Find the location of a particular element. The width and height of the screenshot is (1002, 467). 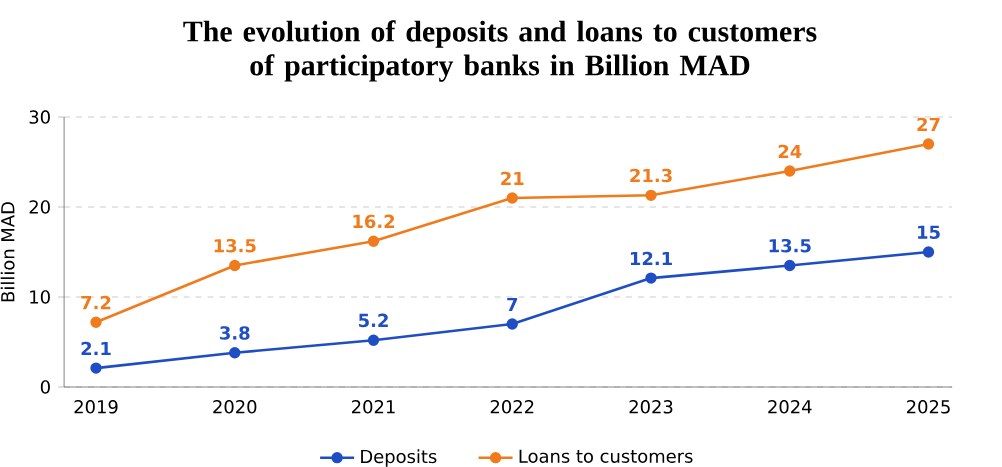

data-label: 5.2 is located at coordinates (373, 320).